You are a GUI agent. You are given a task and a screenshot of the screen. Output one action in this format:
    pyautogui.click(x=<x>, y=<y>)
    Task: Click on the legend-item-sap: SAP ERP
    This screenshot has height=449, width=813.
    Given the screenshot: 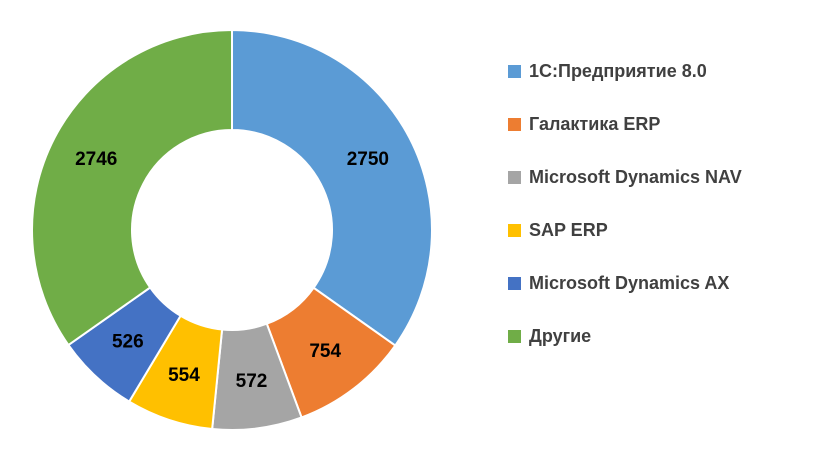 What is the action you would take?
    pyautogui.click(x=625, y=230)
    